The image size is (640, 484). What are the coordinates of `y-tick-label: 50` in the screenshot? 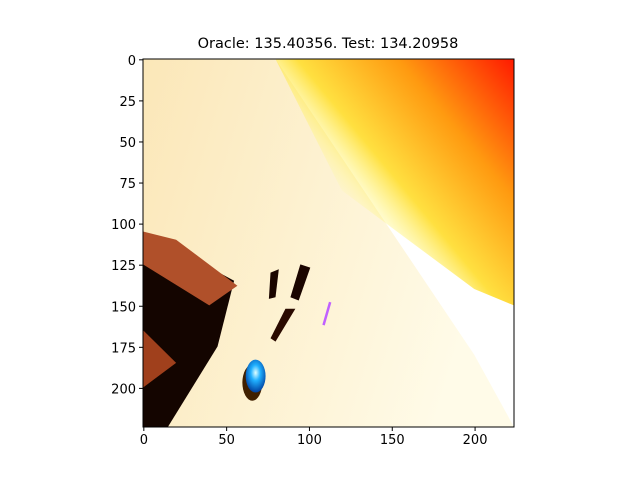 It's located at (127, 143).